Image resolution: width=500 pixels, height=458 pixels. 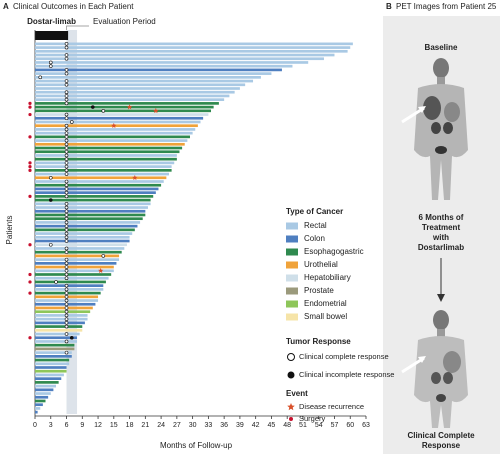 What do you see at coordinates (325, 303) in the screenshot?
I see `legend-label: Endometrial` at bounding box center [325, 303].